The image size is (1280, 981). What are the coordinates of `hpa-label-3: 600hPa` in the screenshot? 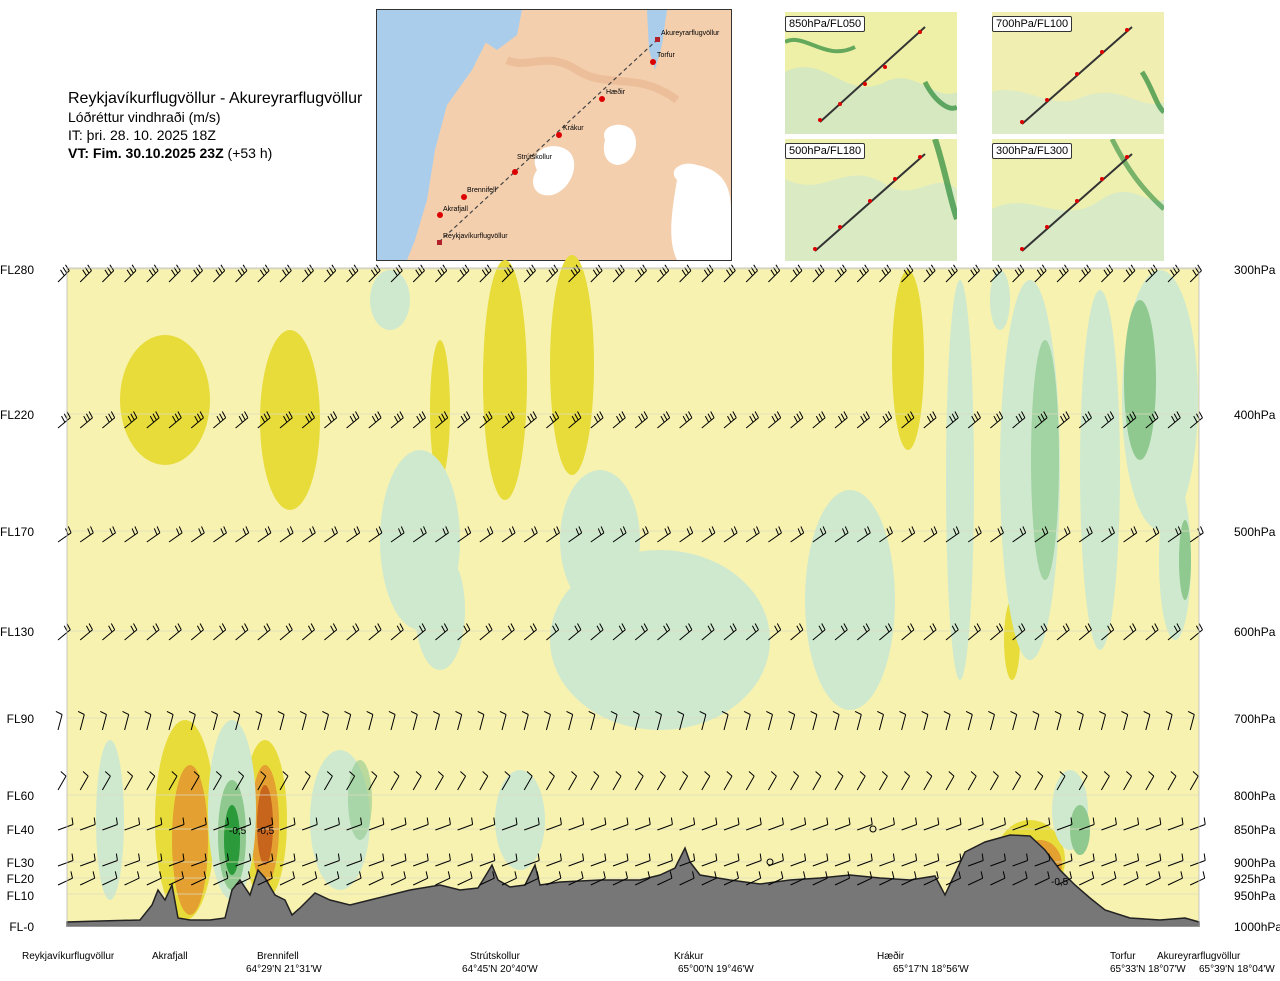 It's located at (1255, 632).